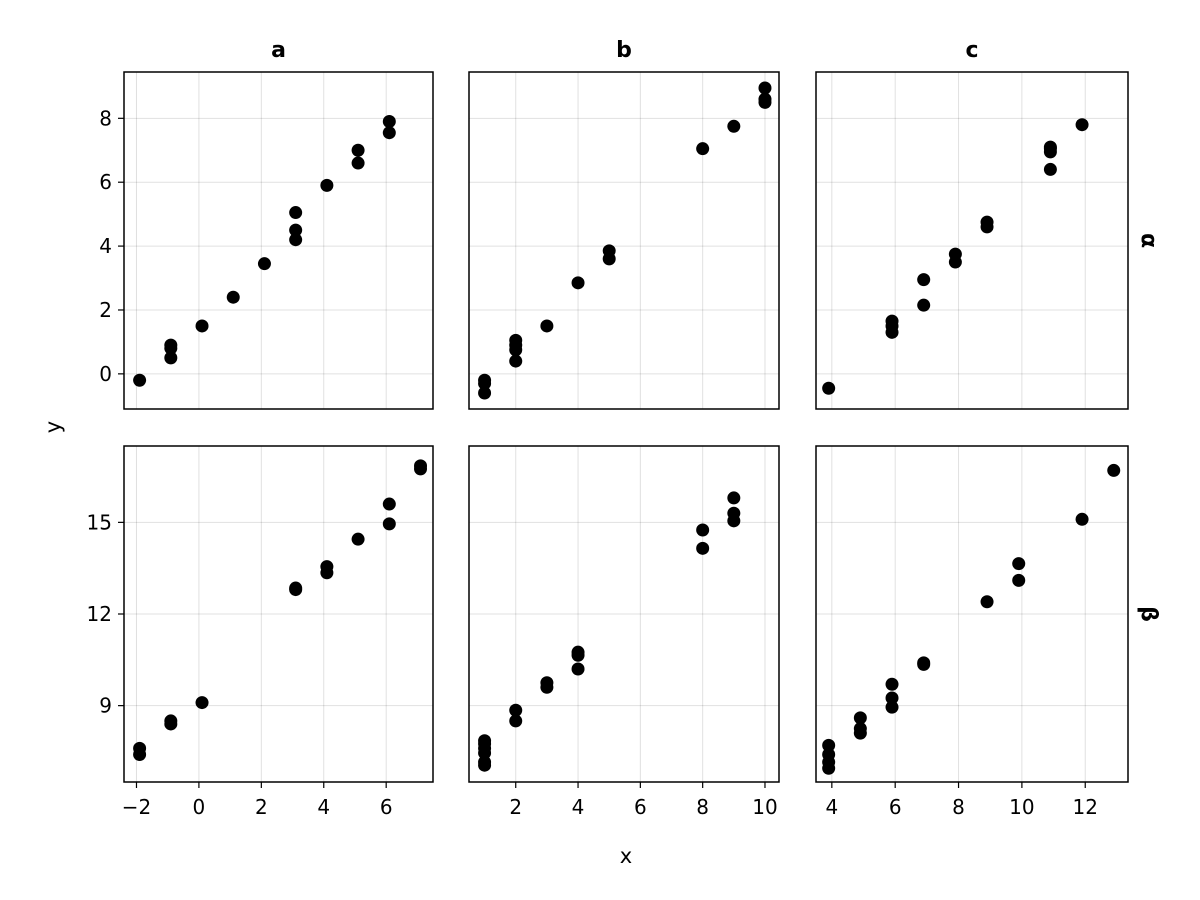  Describe the element at coordinates (626, 856) in the screenshot. I see `x-axis-label: x` at that location.